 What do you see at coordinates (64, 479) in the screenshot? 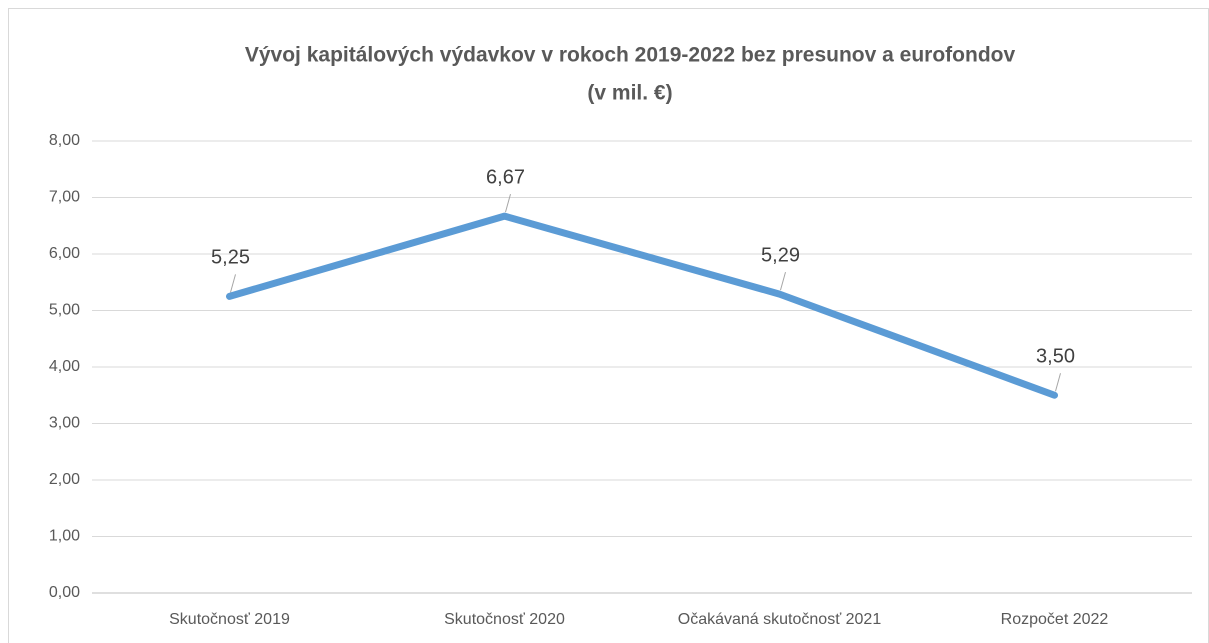
I see `y-tick-label: 2,00` at bounding box center [64, 479].